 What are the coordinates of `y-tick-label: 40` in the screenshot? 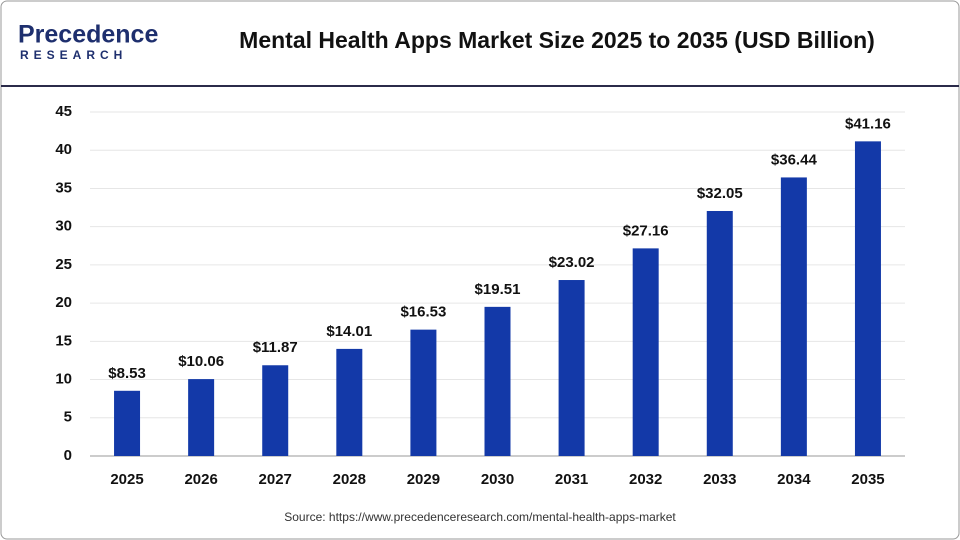 It's located at (63, 149).